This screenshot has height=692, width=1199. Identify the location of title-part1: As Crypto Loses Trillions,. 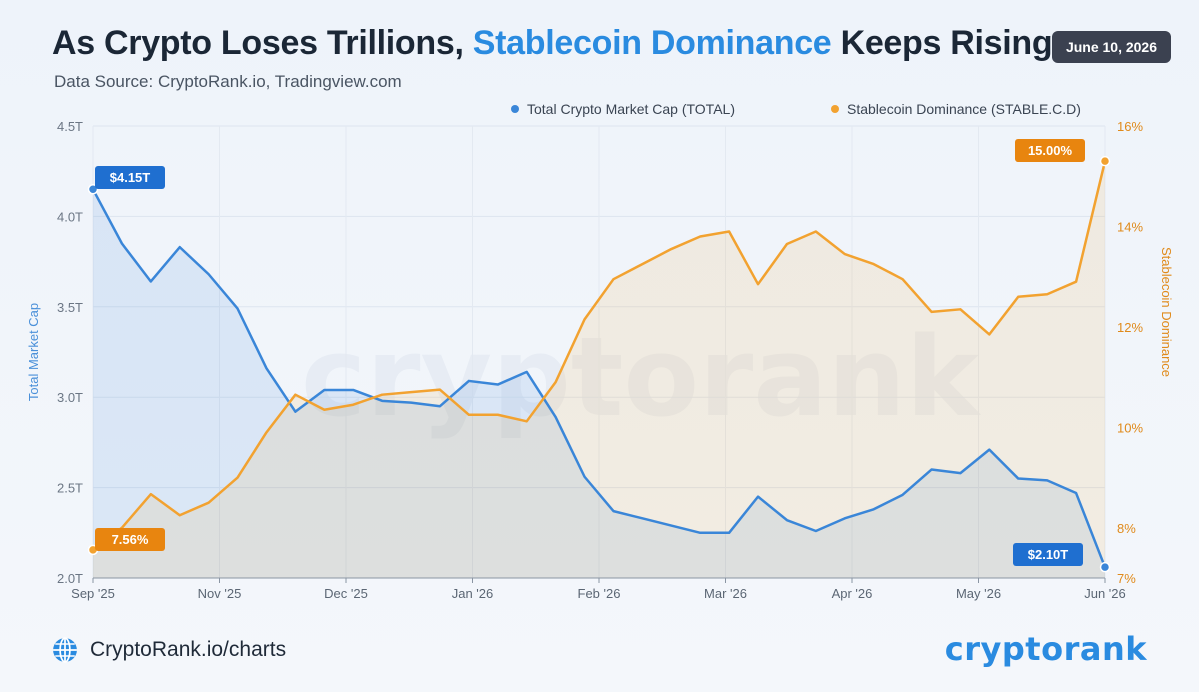
(262, 43).